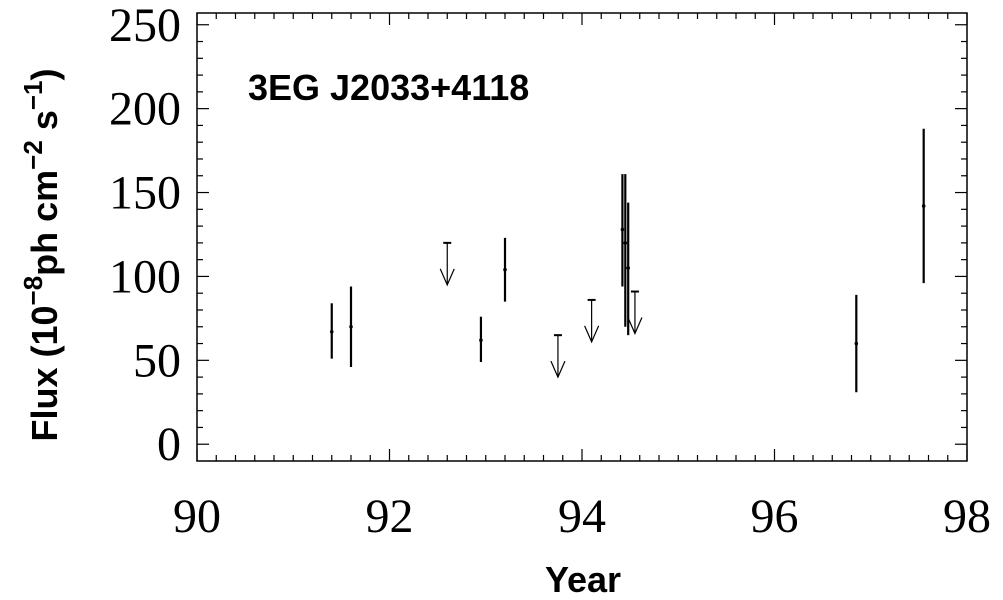 Image resolution: width=1003 pixels, height=600 pixels. What do you see at coordinates (775, 516) in the screenshot?
I see `x-tick-label: 96` at bounding box center [775, 516].